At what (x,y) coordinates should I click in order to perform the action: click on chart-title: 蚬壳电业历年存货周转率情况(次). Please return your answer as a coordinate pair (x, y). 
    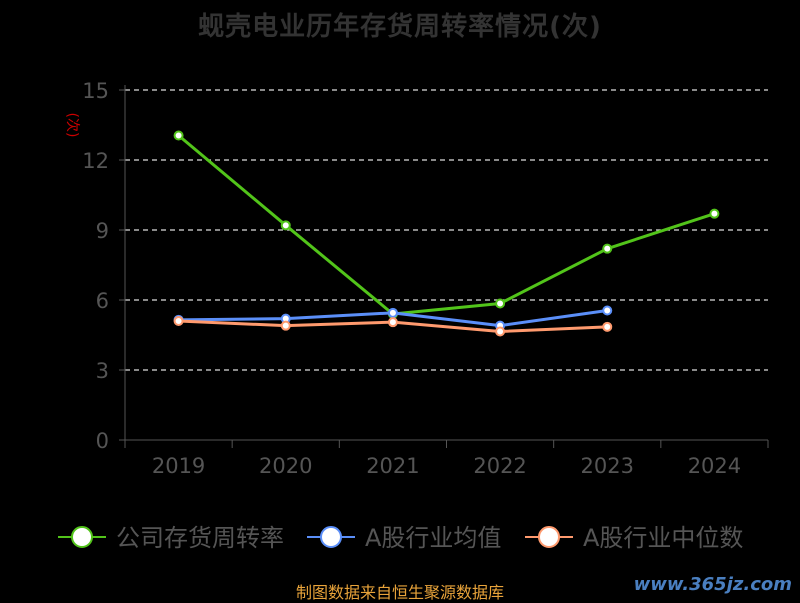
    Looking at the image, I should click on (400, 27).